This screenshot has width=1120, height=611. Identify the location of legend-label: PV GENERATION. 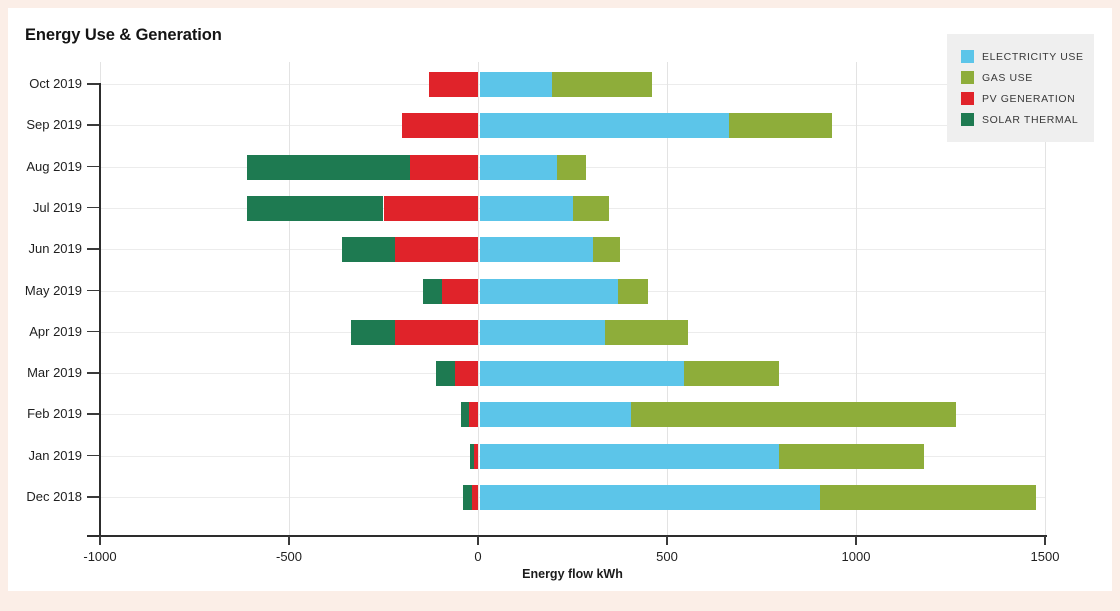
(1029, 98).